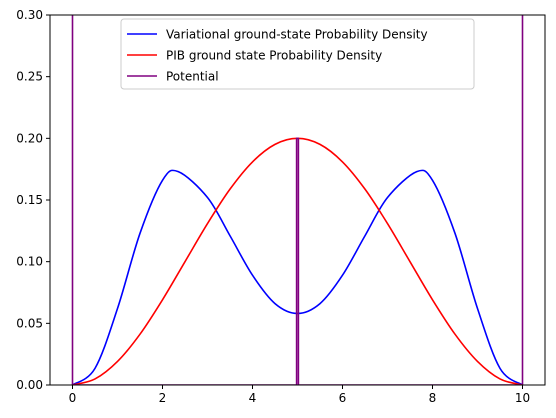 This screenshot has width=556, height=418. Describe the element at coordinates (29, 138) in the screenshot. I see `y-tick-label: 0.20` at that location.